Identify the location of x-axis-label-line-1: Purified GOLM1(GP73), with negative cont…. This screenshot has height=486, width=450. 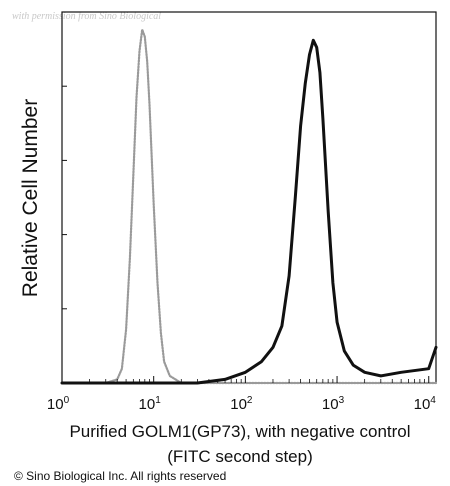
(239, 431).